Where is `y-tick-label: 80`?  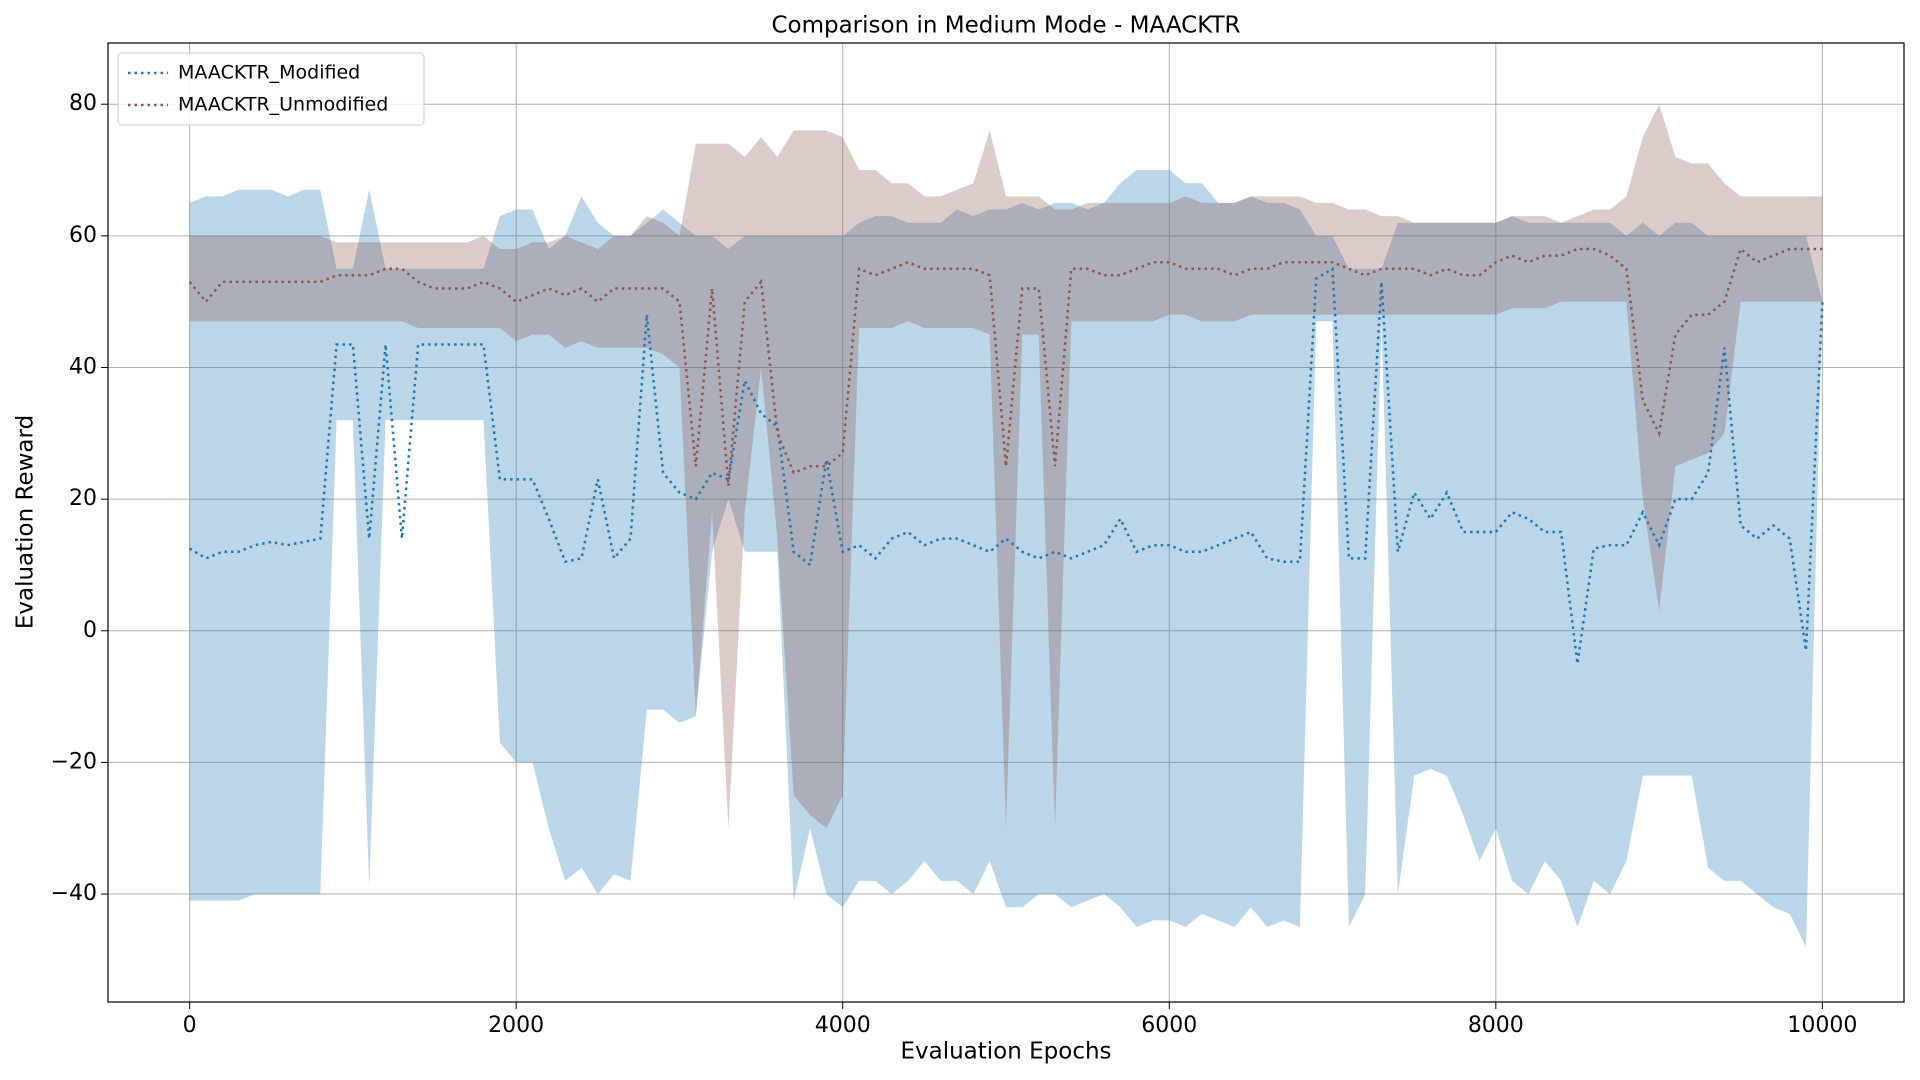
y-tick-label: 80 is located at coordinates (83, 103).